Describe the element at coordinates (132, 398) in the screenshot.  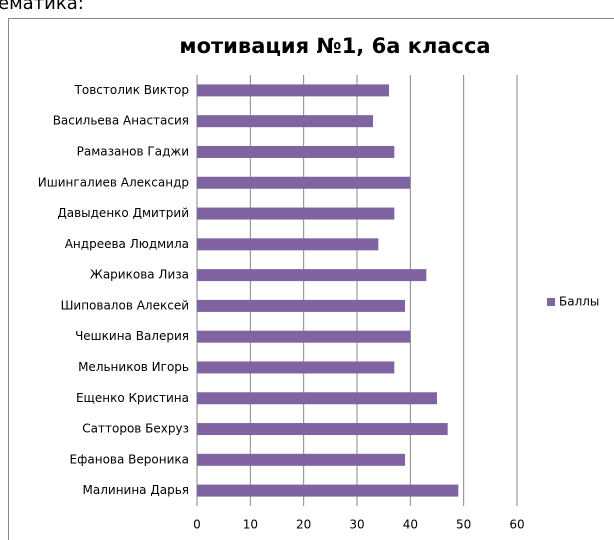
I see `y-tick-label: Ещенко Кристина` at that location.